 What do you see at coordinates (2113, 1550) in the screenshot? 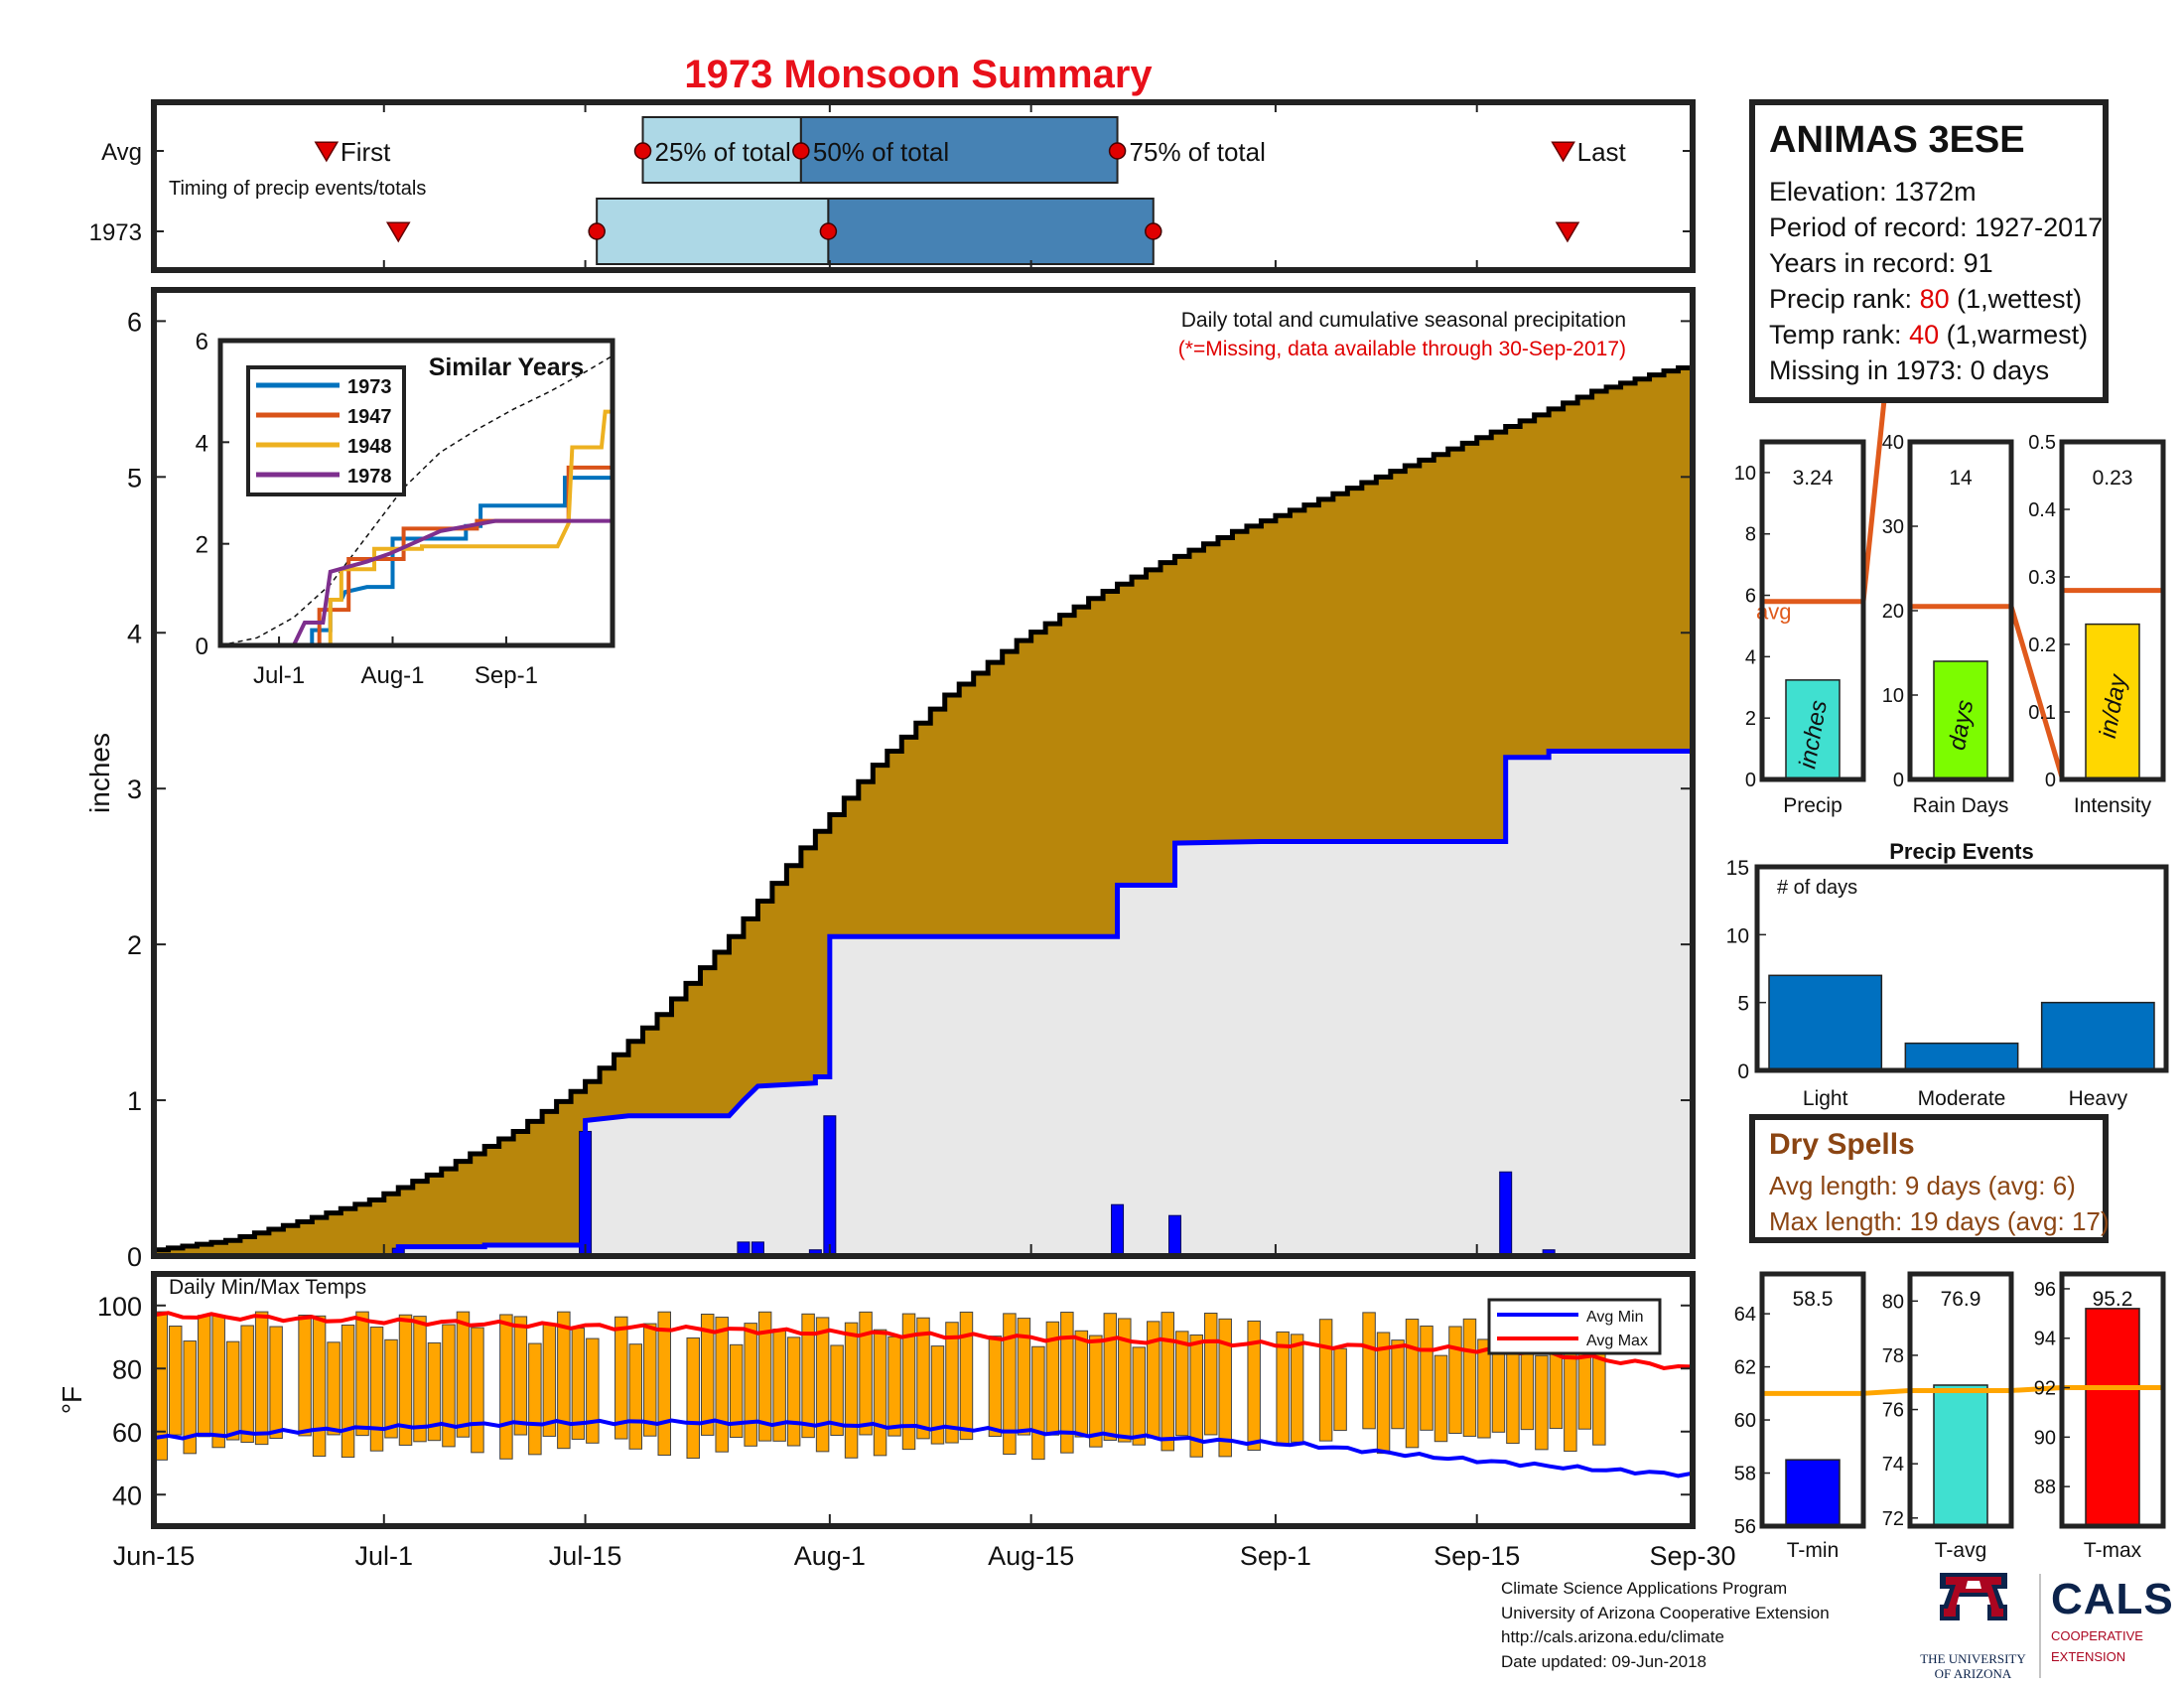
I see `temp-summary-label: T-max` at bounding box center [2113, 1550].